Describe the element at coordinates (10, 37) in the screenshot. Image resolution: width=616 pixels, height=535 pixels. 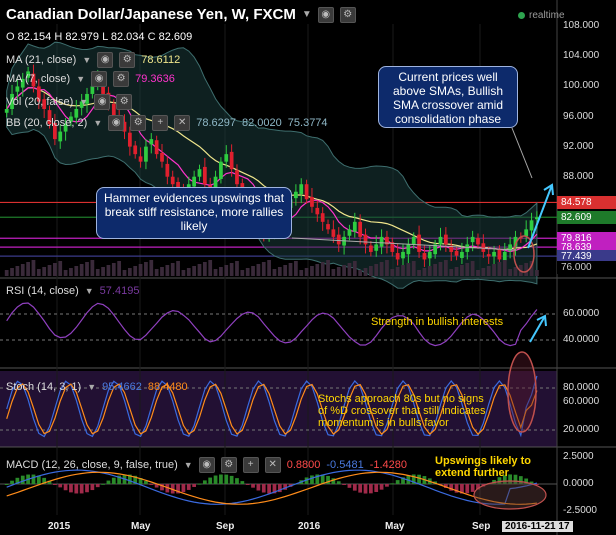
I see `open-label: O` at that location.